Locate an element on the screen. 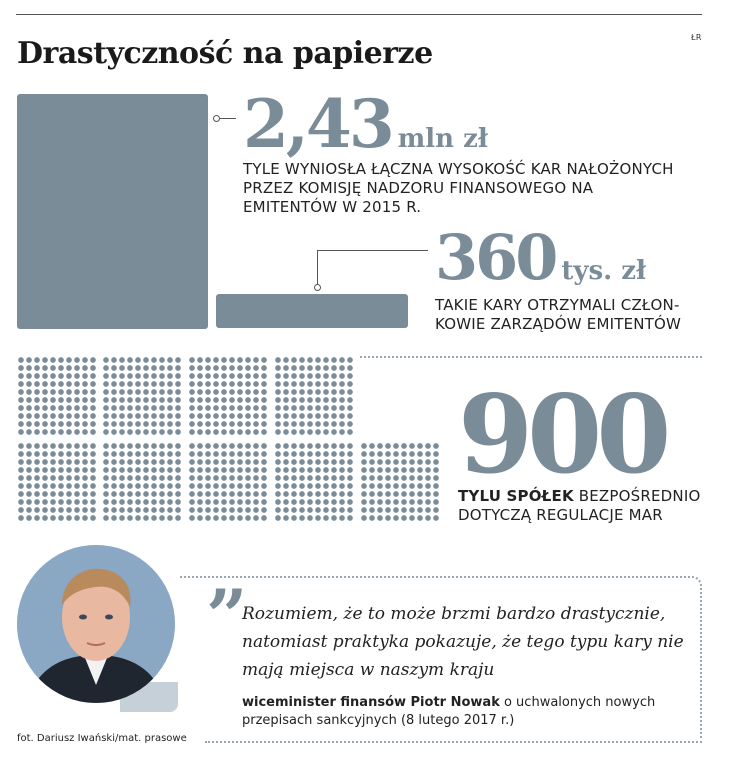 The height and width of the screenshot is (760, 744). stat-2-43-unit: mln zł is located at coordinates (442, 139).